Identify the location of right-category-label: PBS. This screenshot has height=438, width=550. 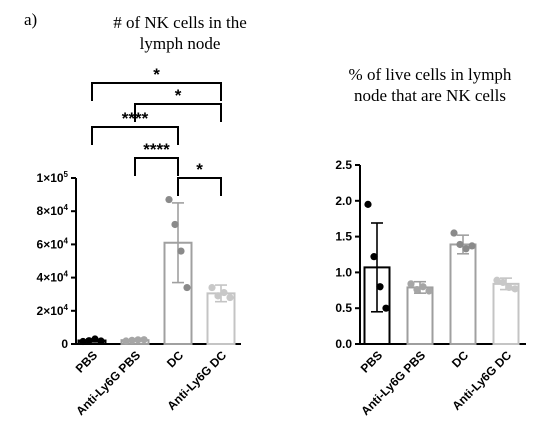
(371, 361).